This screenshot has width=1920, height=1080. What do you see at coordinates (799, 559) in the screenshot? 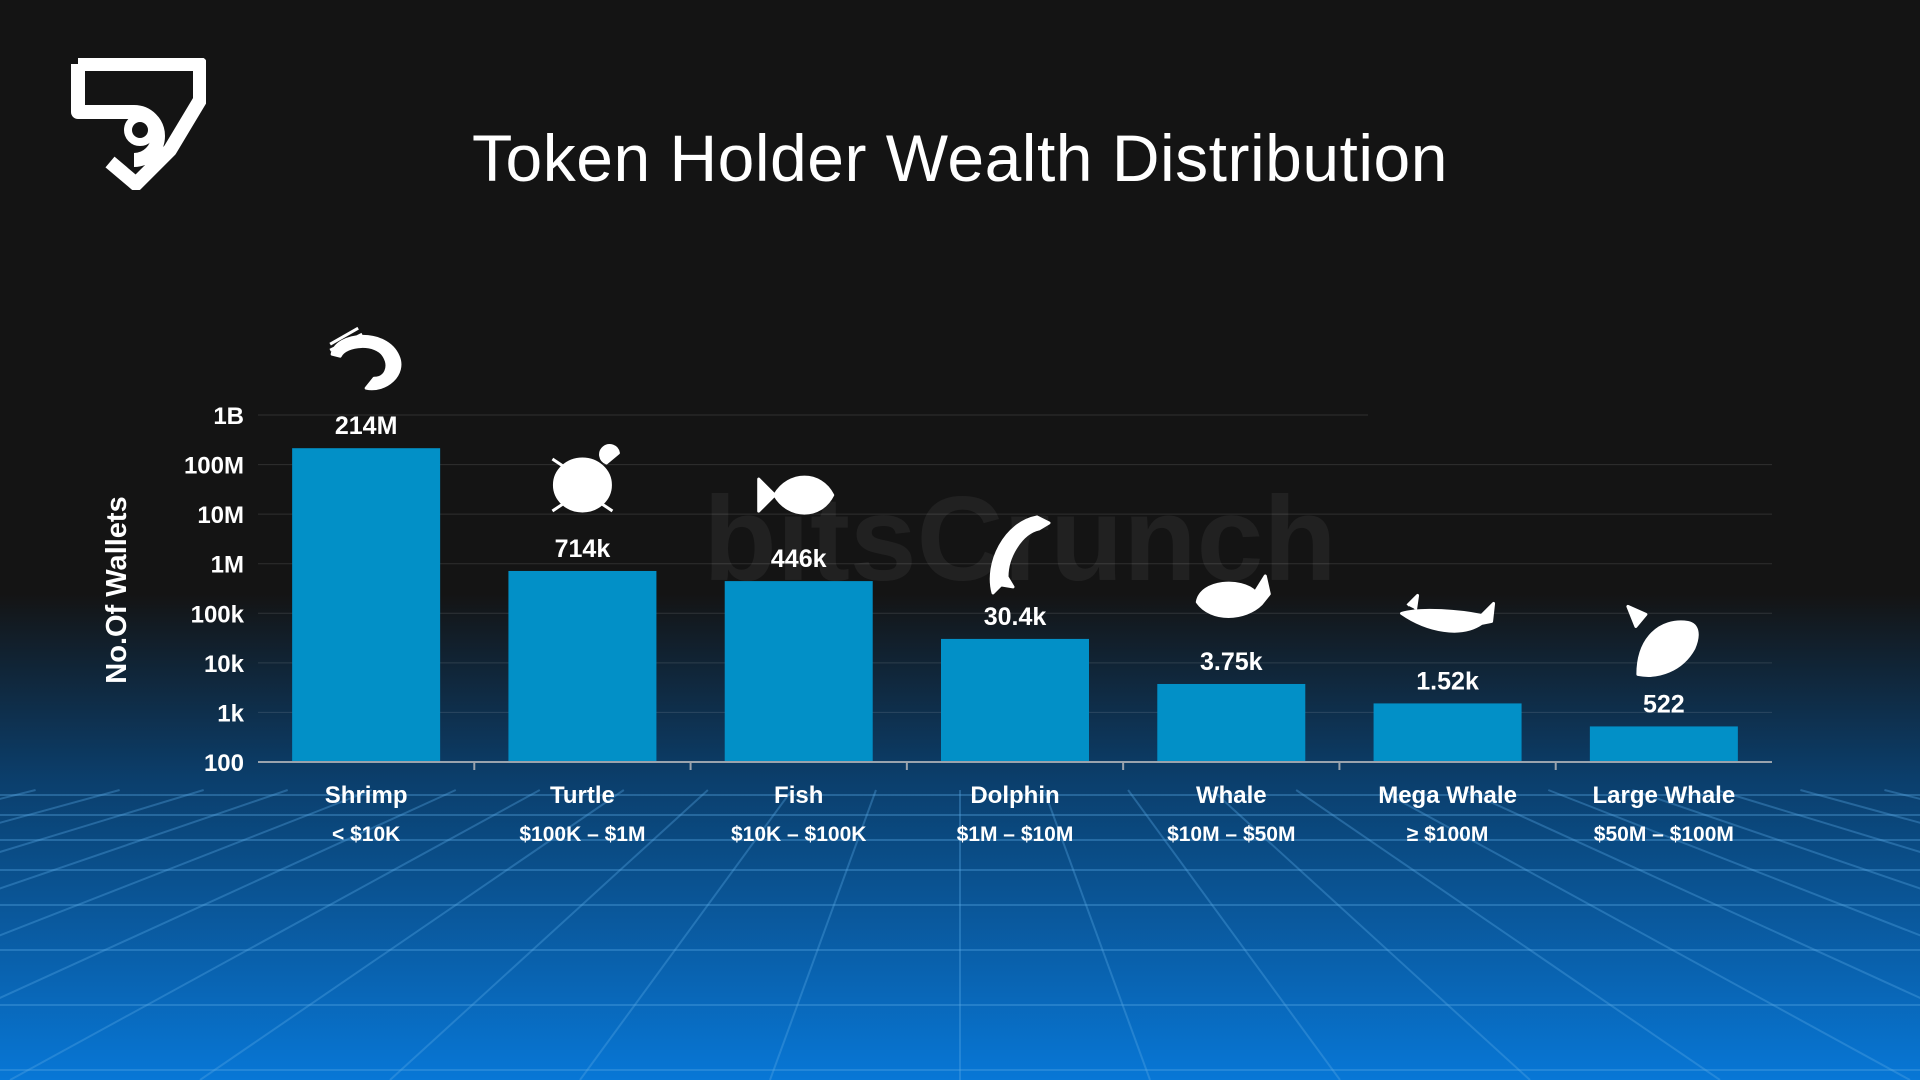
I see `value-label: 446k` at bounding box center [799, 559].